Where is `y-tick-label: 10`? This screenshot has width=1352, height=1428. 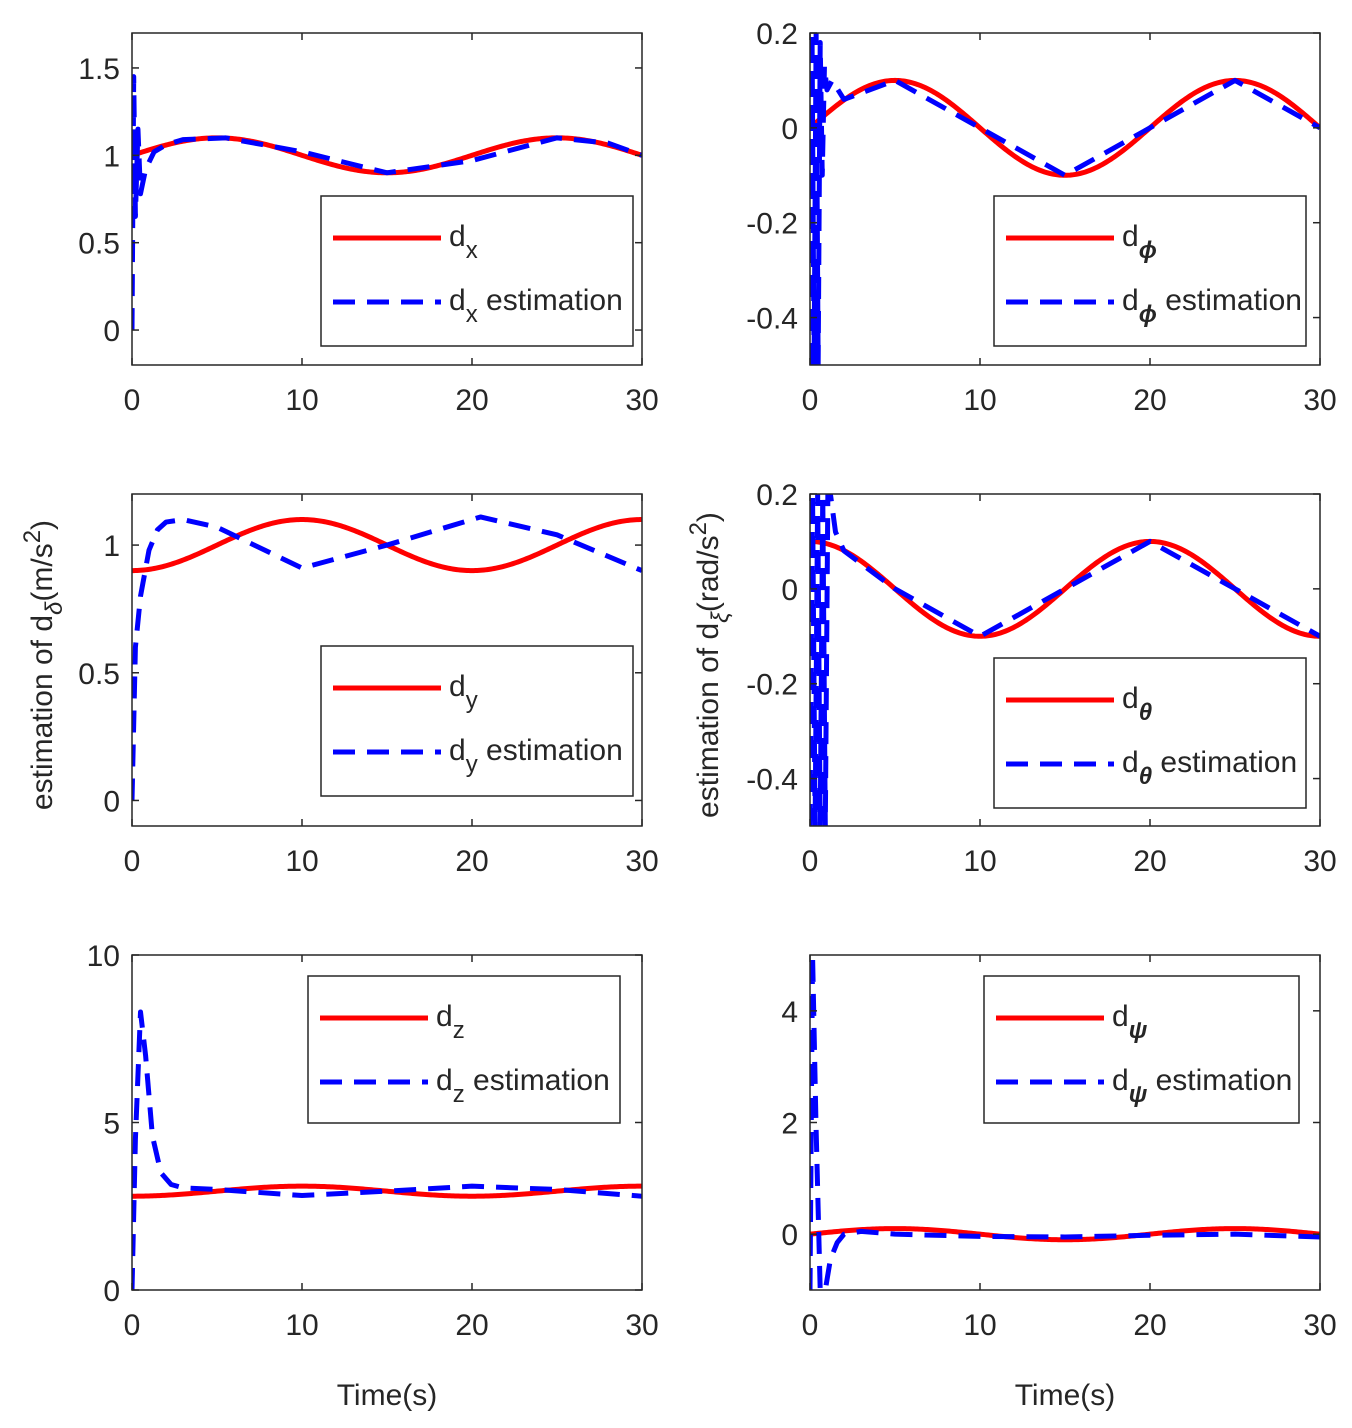 y-tick-label: 10 is located at coordinates (103, 956).